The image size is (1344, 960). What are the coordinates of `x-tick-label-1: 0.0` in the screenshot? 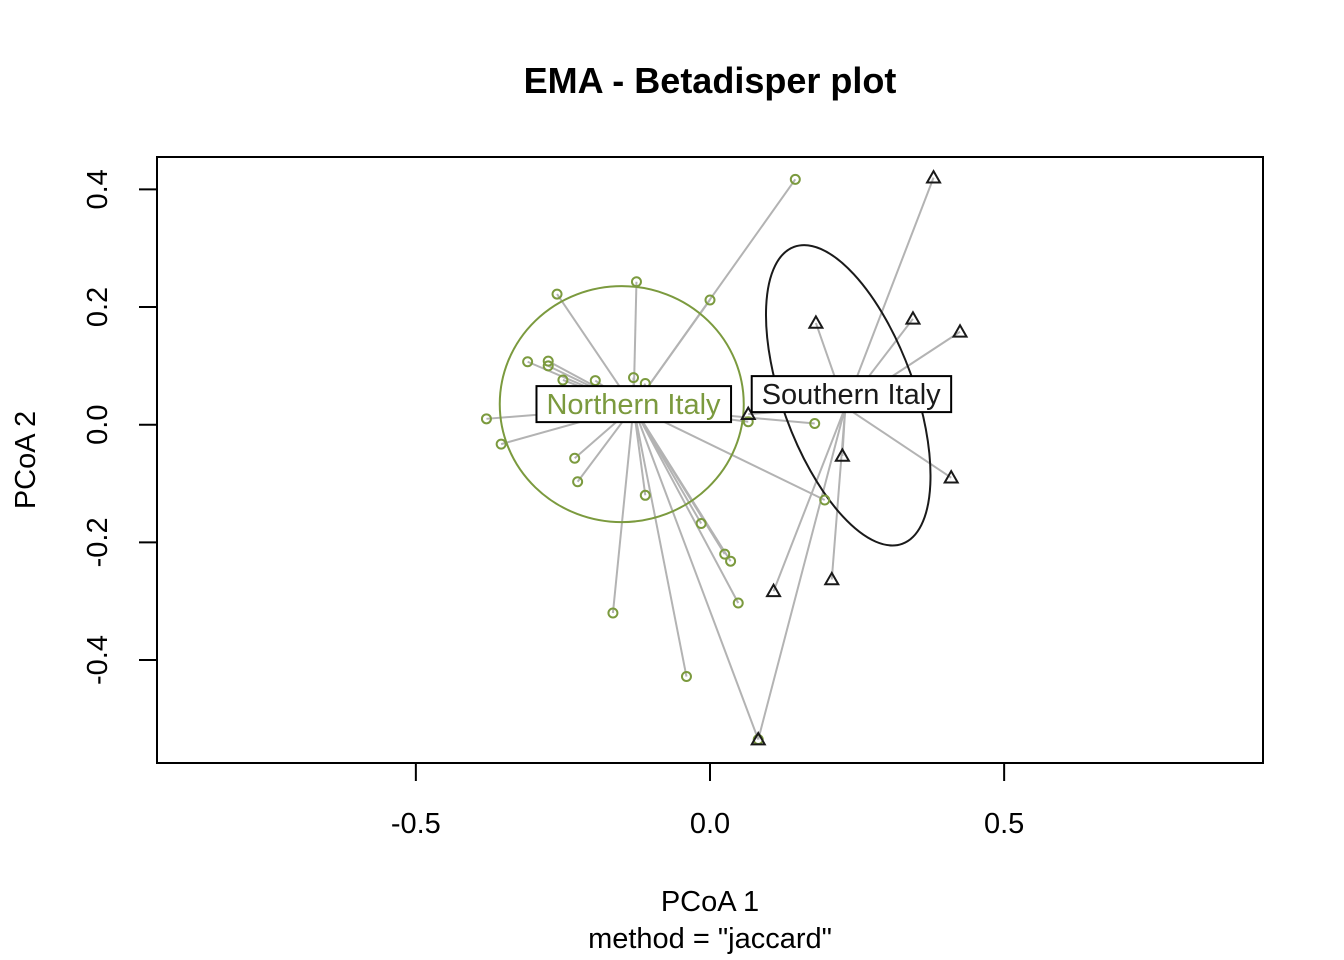 It's located at (710, 824).